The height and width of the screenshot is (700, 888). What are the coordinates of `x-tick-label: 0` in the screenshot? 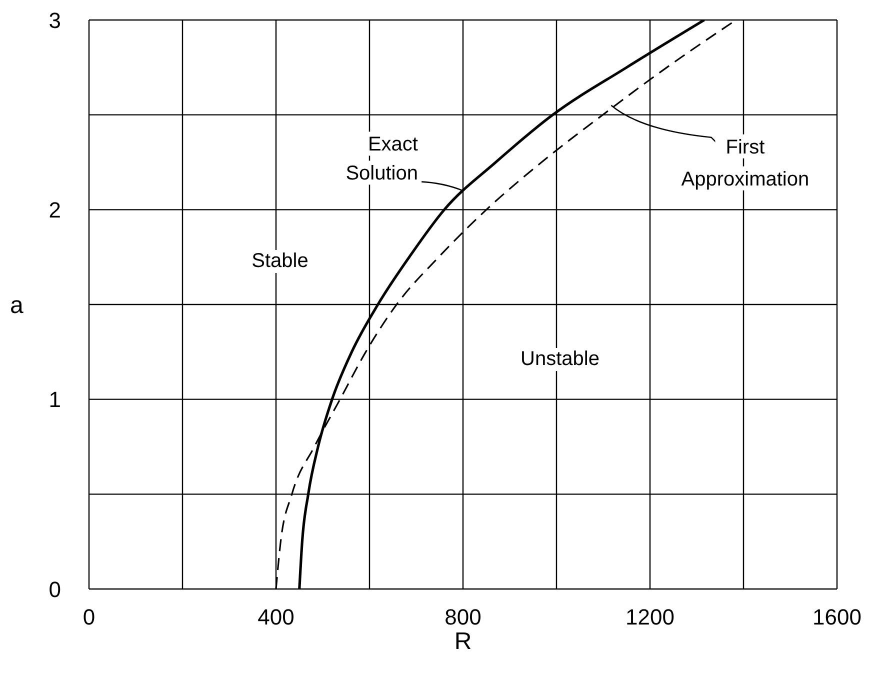 It's located at (89, 617).